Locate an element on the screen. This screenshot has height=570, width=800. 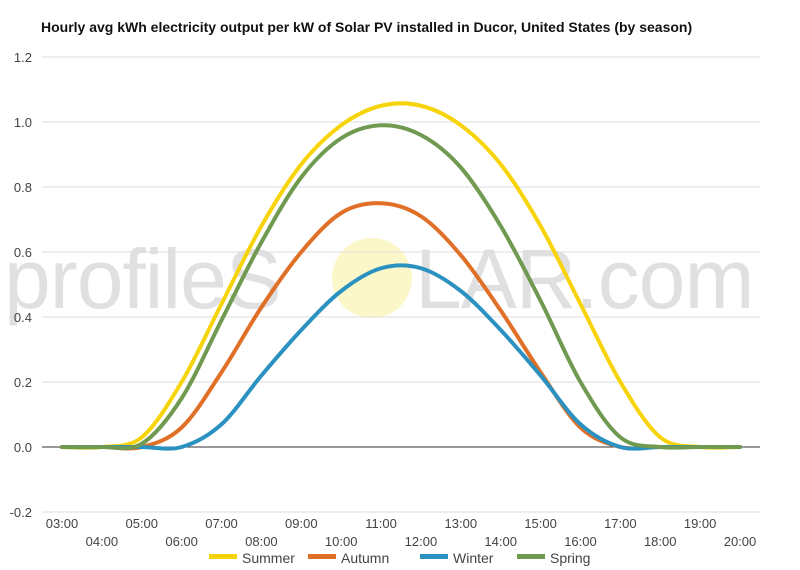
x-tick-label: 07:00 is located at coordinates (221, 523).